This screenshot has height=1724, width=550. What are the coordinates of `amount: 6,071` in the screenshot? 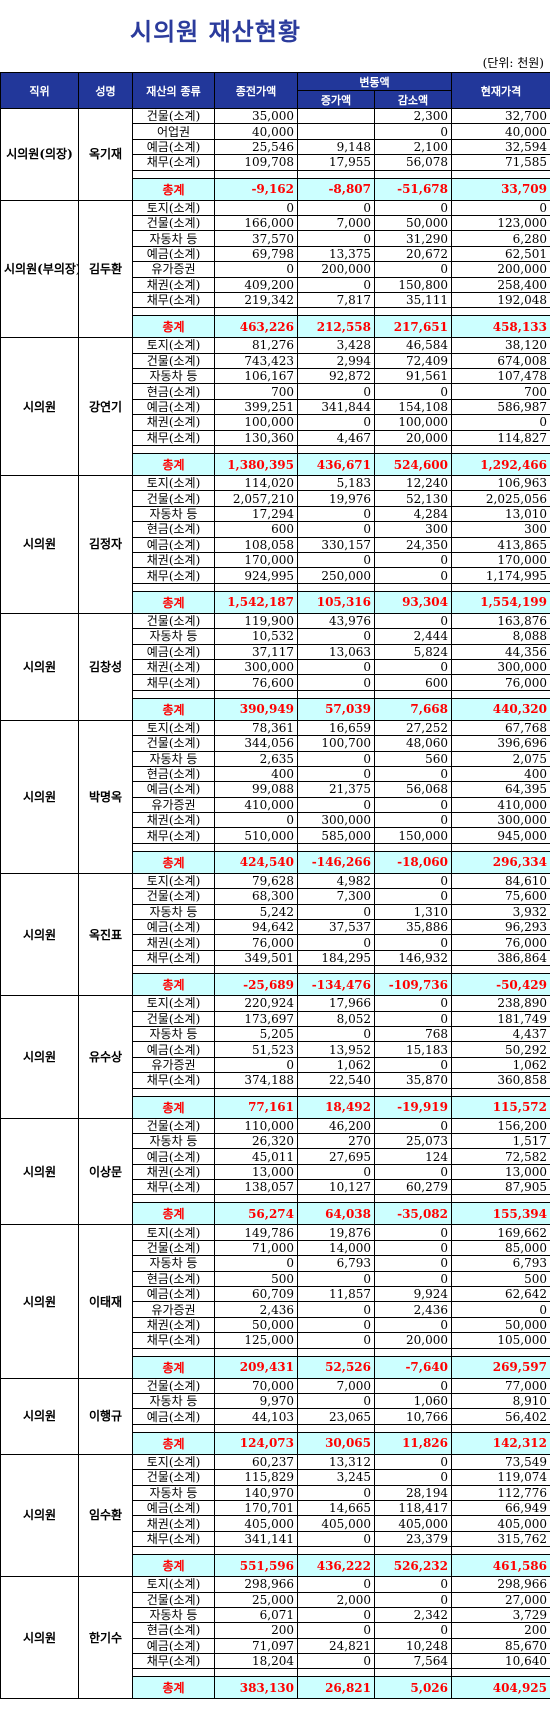 It's located at (256, 1615).